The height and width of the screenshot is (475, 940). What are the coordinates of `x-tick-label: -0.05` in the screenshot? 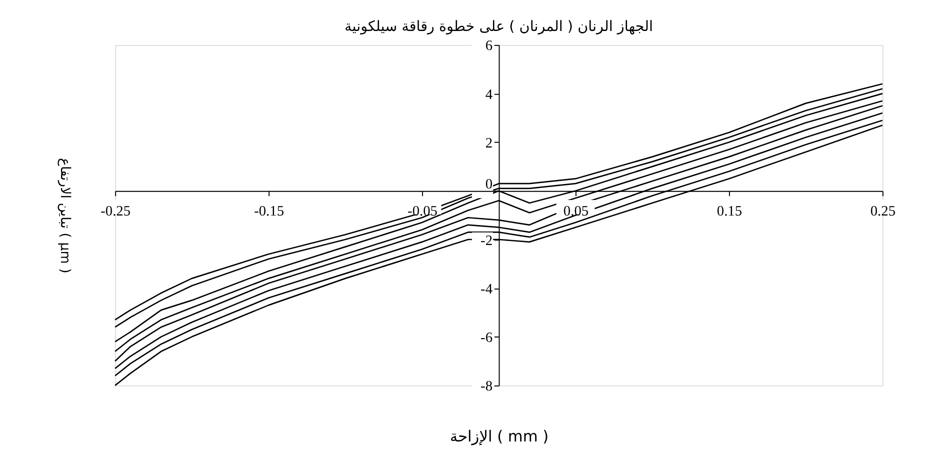 It's located at (423, 211).